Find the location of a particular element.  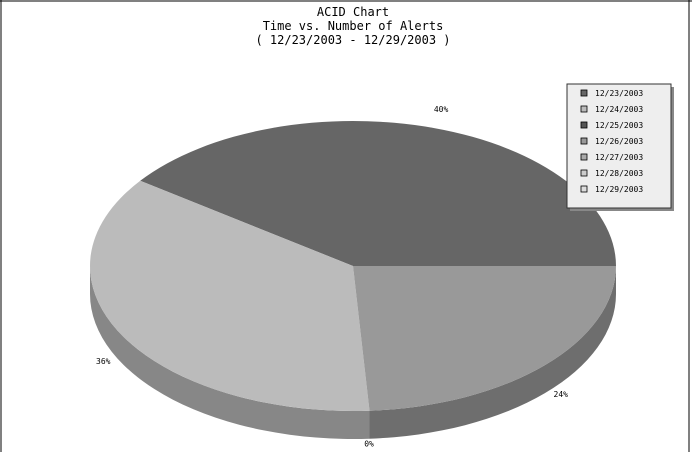

legend-label: 12/27/2003 is located at coordinates (619, 157).